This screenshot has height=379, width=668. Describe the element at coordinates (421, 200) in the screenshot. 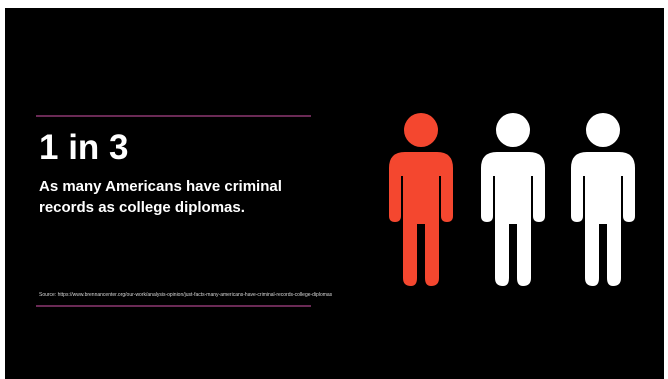

I see `person-icon-highlighted` at that location.